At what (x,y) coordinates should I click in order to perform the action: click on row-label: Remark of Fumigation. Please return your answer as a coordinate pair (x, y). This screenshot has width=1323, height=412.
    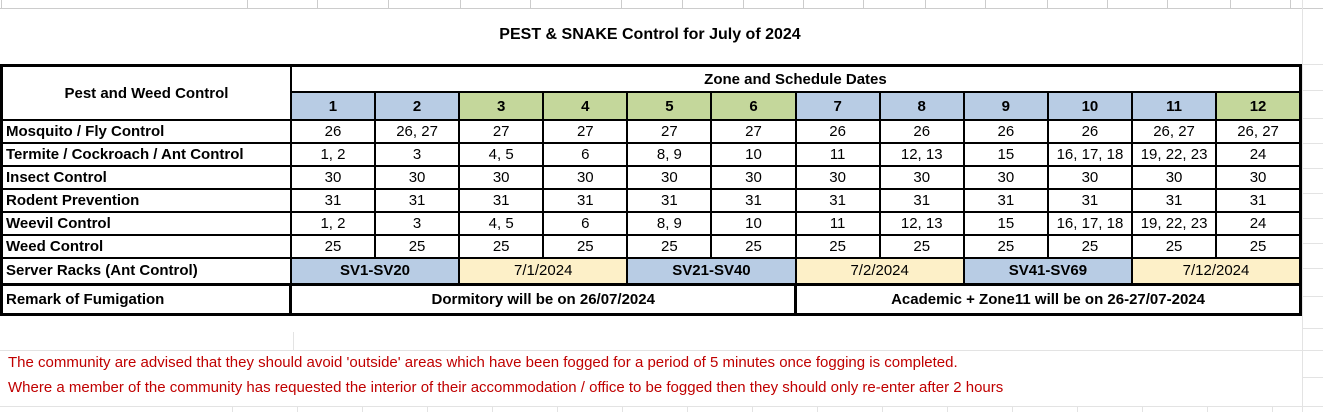
    Looking at the image, I should click on (146, 299).